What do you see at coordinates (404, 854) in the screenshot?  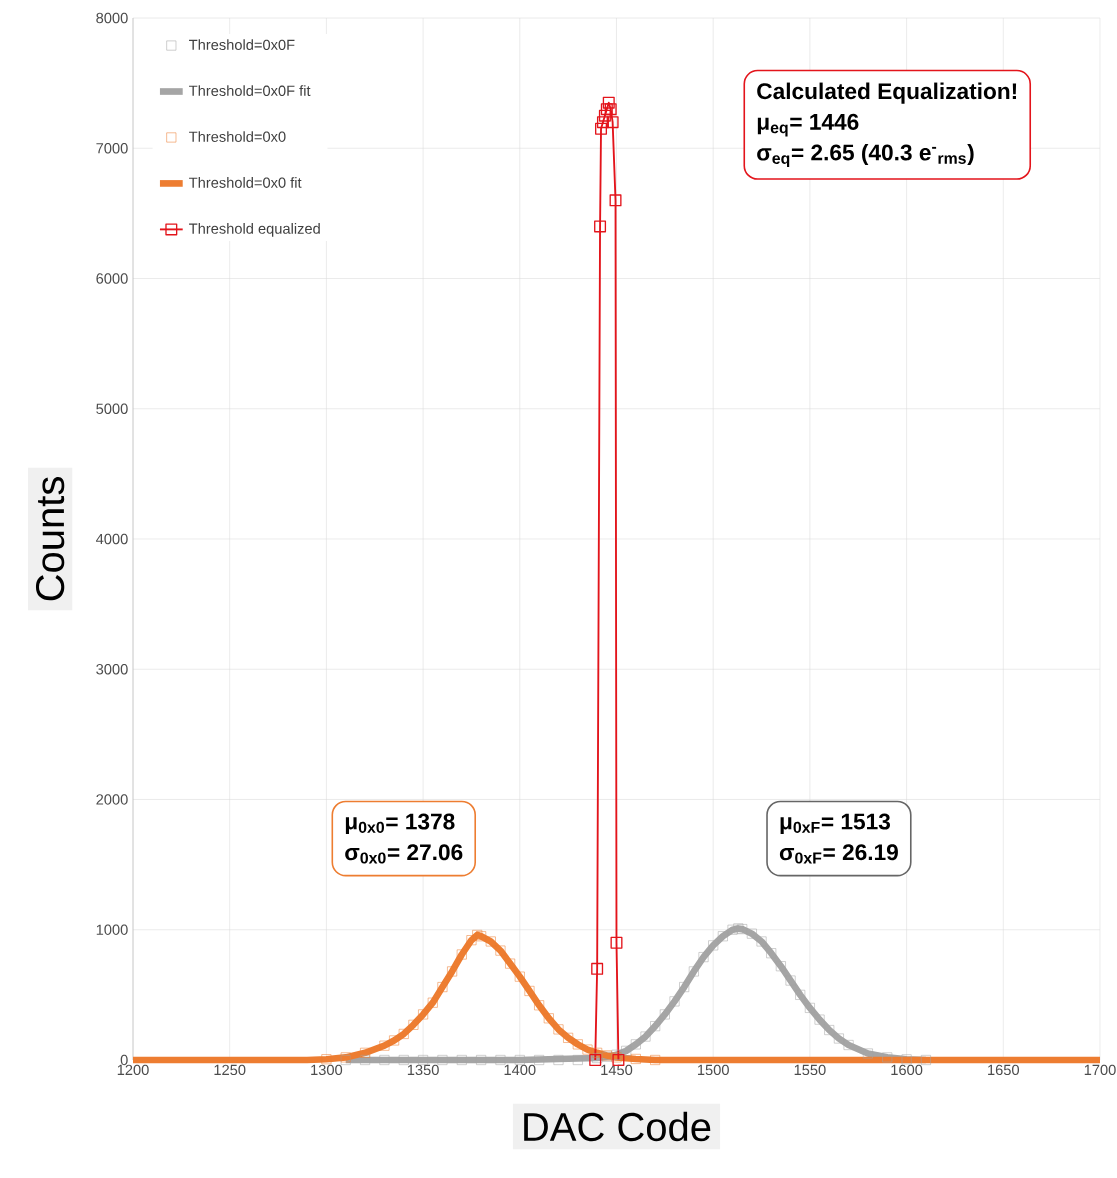 I see `text: σ$_{0x0}$= 27.06` at bounding box center [404, 854].